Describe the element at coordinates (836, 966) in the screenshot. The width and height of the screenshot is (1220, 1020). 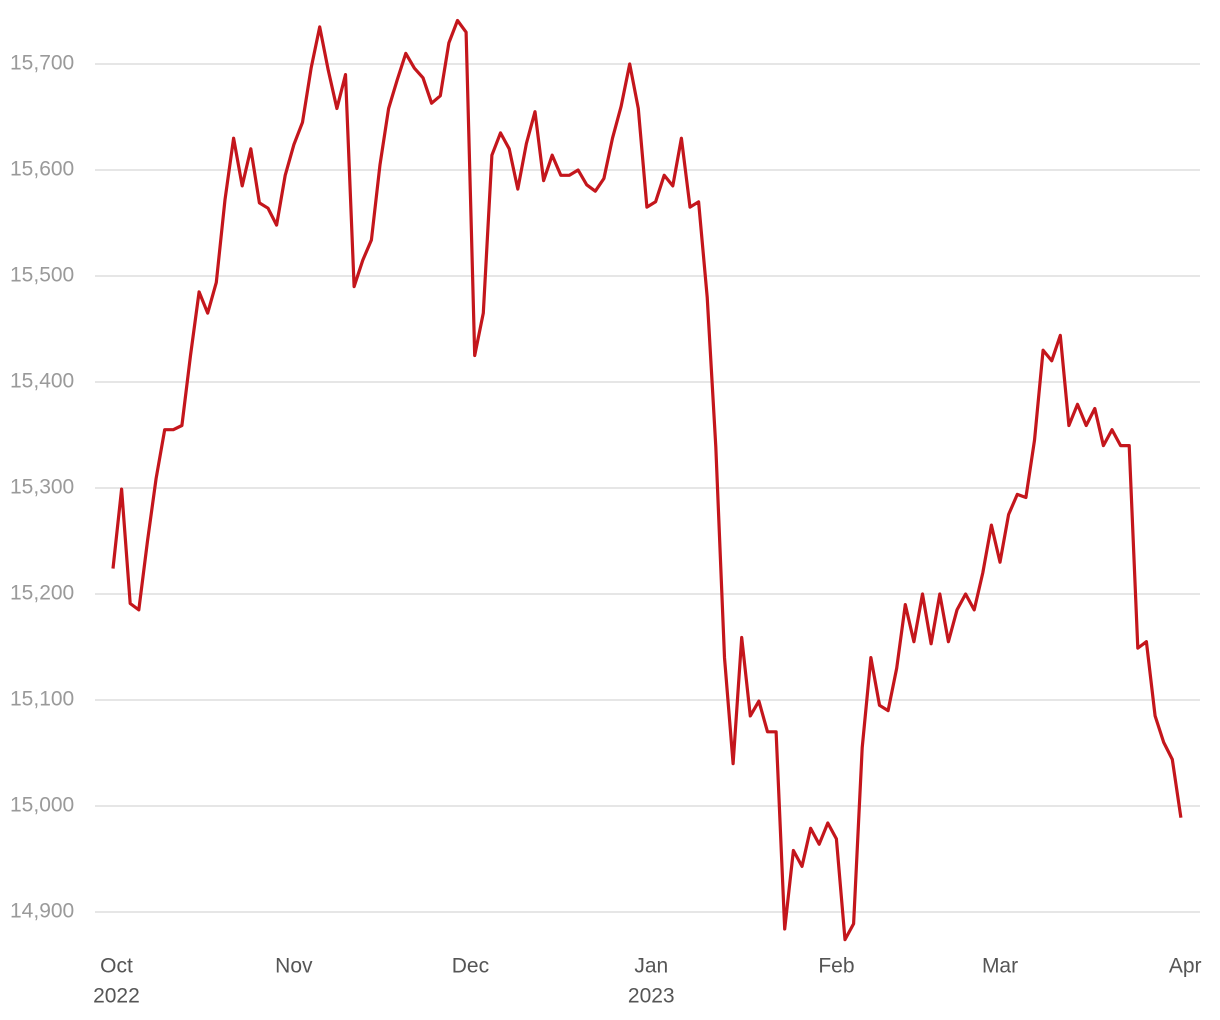
I see `x-tick-label: Feb` at that location.